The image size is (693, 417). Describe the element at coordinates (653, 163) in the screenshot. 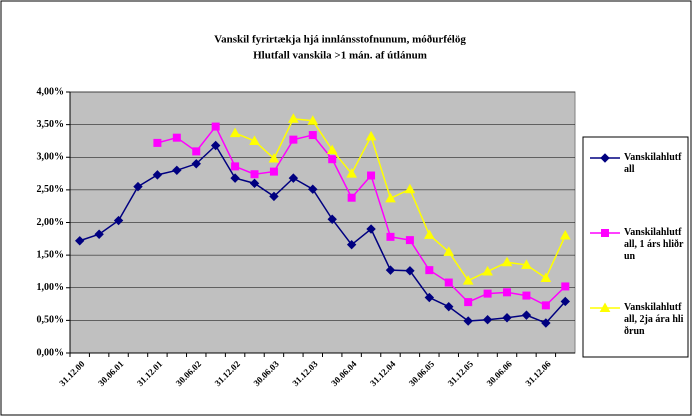

I see `legend-label: Vanskilahlutfall` at that location.